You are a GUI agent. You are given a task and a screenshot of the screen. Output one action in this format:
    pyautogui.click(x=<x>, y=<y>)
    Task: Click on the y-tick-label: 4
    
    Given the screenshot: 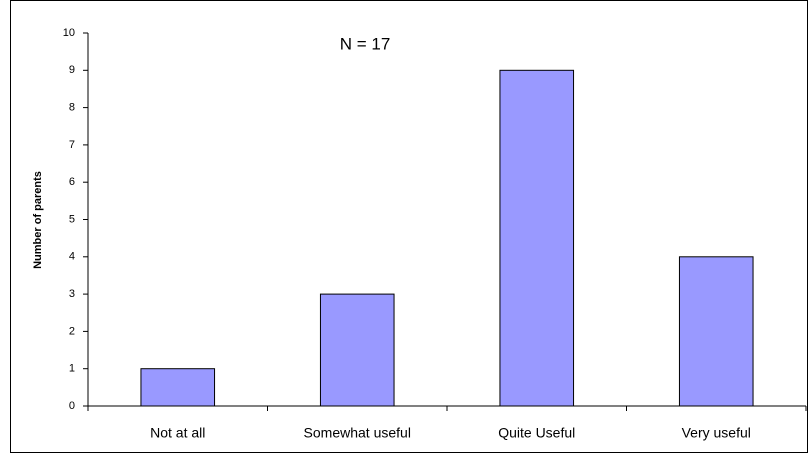 What is the action you would take?
    pyautogui.click(x=72, y=257)
    